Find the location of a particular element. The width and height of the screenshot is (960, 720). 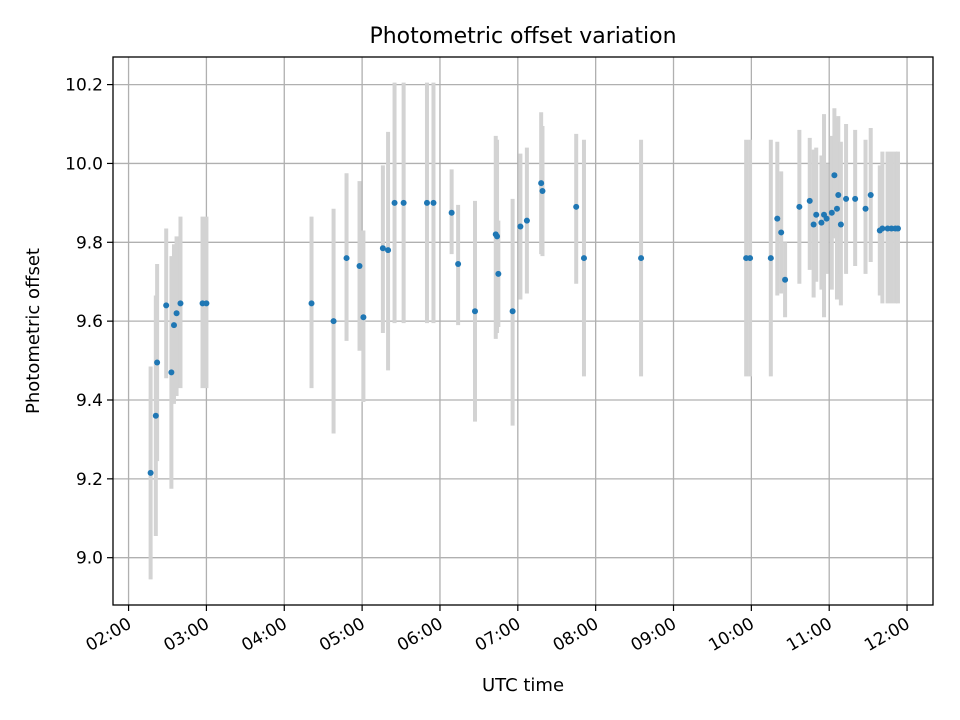

x-tick-label: 09:00 is located at coordinates (654, 635).